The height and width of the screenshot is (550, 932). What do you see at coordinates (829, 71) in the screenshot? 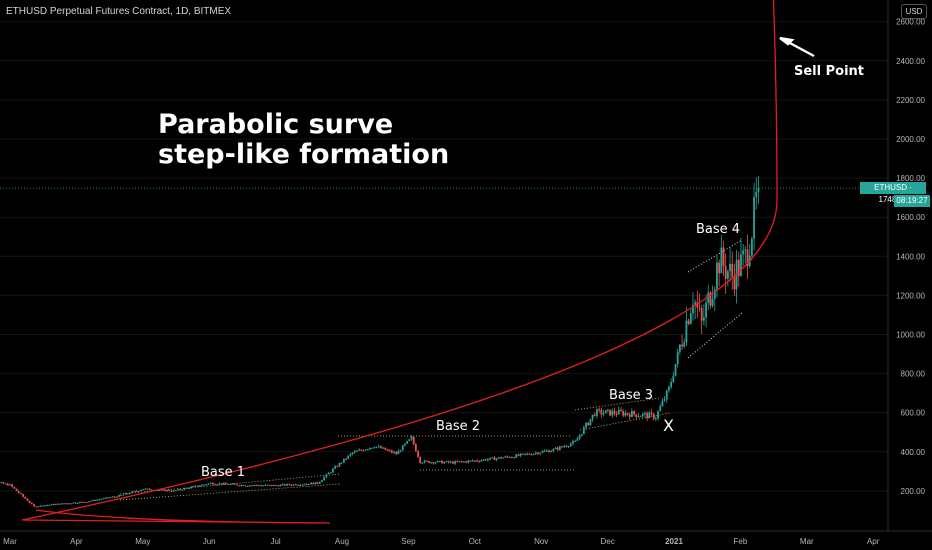
I see `sell-point-label: Sell Point` at bounding box center [829, 71].